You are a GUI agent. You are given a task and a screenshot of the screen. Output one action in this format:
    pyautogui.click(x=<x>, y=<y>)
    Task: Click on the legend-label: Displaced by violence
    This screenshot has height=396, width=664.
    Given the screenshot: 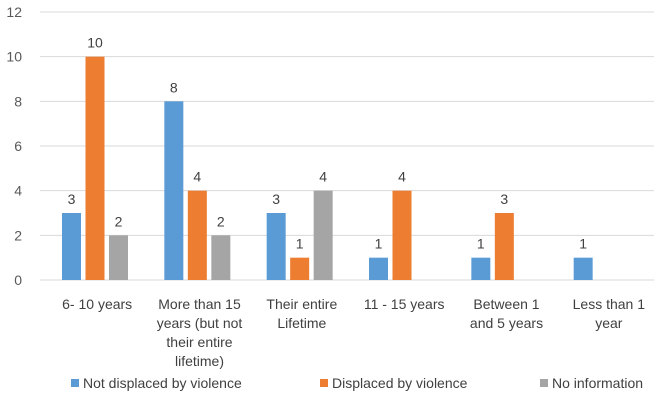 What is the action you would take?
    pyautogui.click(x=400, y=383)
    